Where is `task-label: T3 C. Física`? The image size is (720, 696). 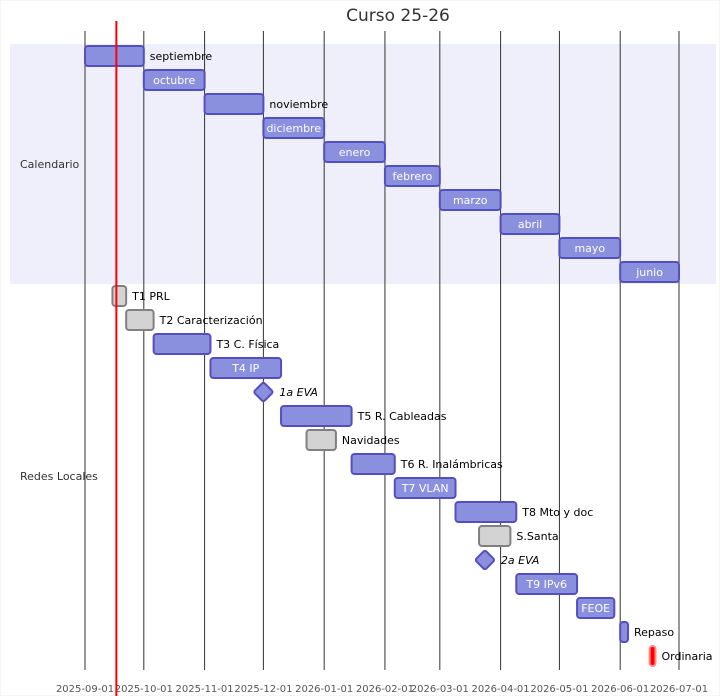 task-label: T3 C. Física is located at coordinates (247, 344).